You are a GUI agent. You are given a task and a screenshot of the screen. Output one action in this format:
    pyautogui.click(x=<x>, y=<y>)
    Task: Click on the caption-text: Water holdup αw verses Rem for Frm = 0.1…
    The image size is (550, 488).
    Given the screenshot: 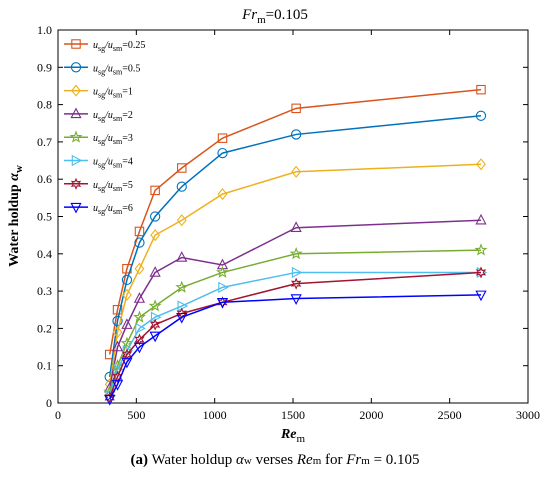 What is the action you would take?
    pyautogui.click(x=285, y=460)
    